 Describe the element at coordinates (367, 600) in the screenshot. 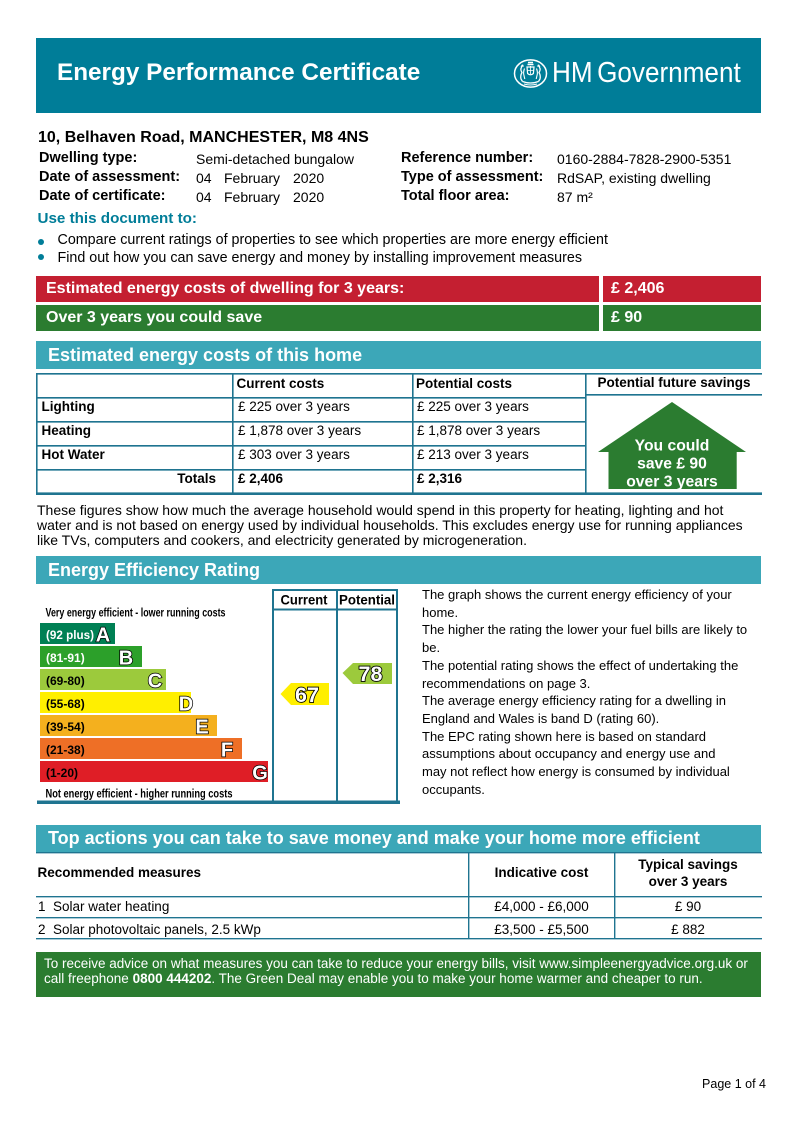

I see `svg-text: Potential` at that location.